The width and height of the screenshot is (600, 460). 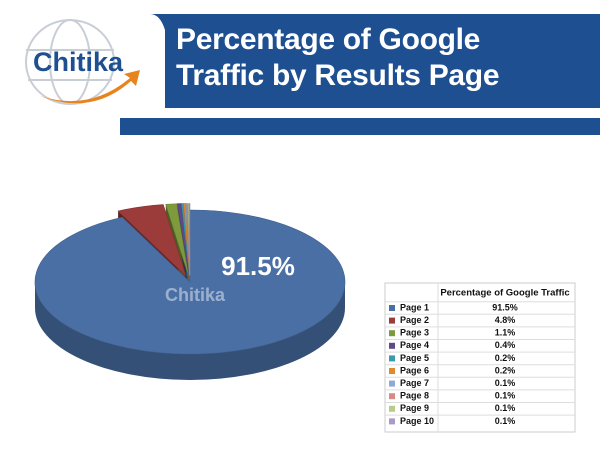 What do you see at coordinates (414, 333) in the screenshot?
I see `legend-label: Page 3` at bounding box center [414, 333].